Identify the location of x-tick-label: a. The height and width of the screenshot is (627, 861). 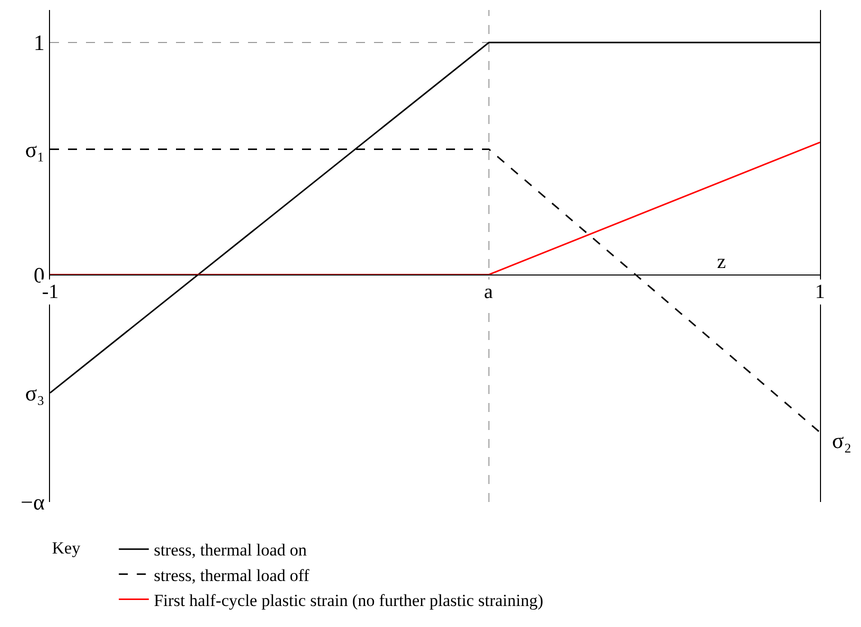
(488, 292).